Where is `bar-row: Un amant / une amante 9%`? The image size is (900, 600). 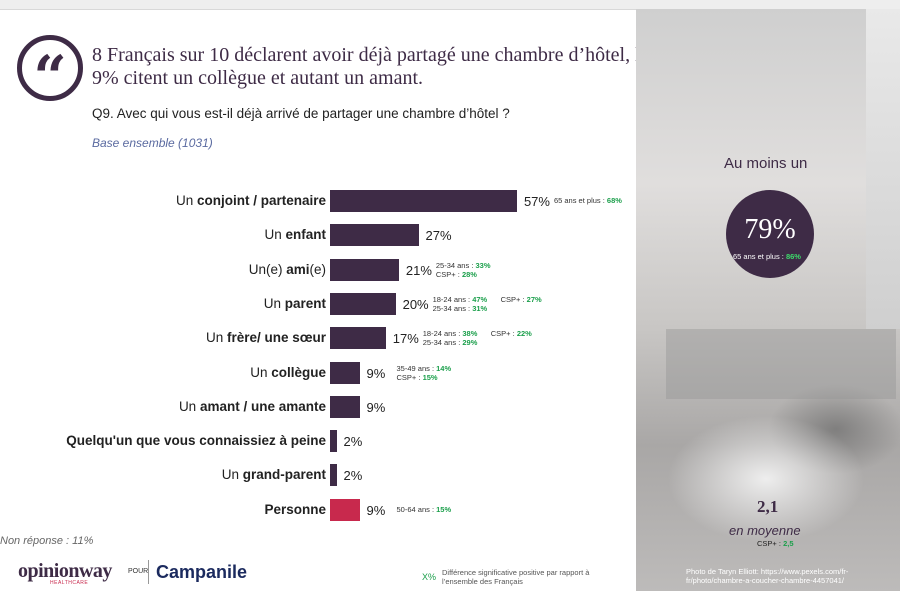
bar-row: Un amant / une amante 9% is located at coordinates (320, 410).